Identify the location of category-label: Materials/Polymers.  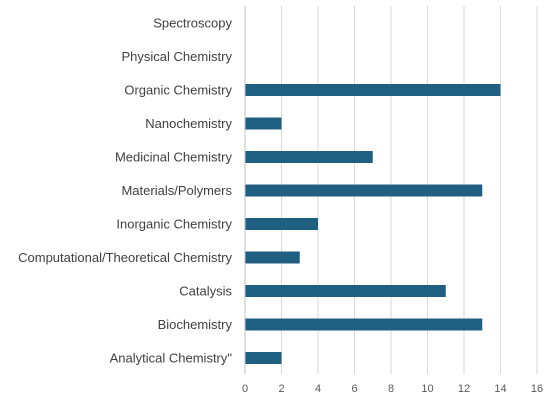
(176, 190).